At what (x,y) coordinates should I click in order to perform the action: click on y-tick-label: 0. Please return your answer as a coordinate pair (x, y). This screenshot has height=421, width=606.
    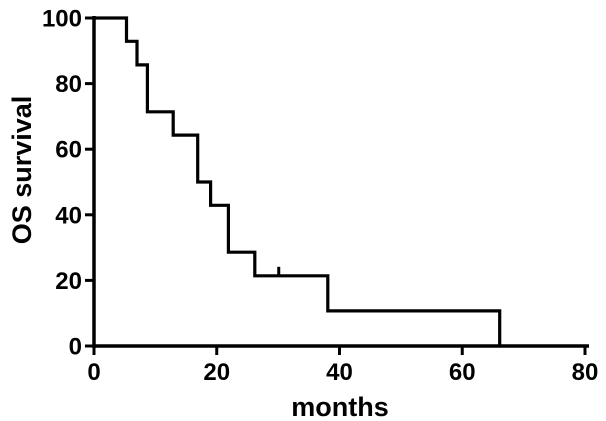
    Looking at the image, I should click on (75, 347).